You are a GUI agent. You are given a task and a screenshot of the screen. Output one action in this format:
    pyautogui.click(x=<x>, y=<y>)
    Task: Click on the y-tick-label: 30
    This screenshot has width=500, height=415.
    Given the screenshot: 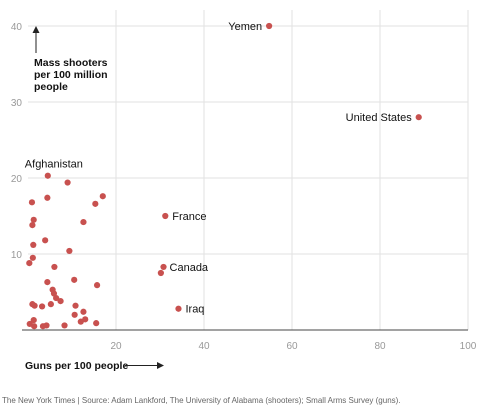 What is the action you would take?
    pyautogui.click(x=17, y=103)
    